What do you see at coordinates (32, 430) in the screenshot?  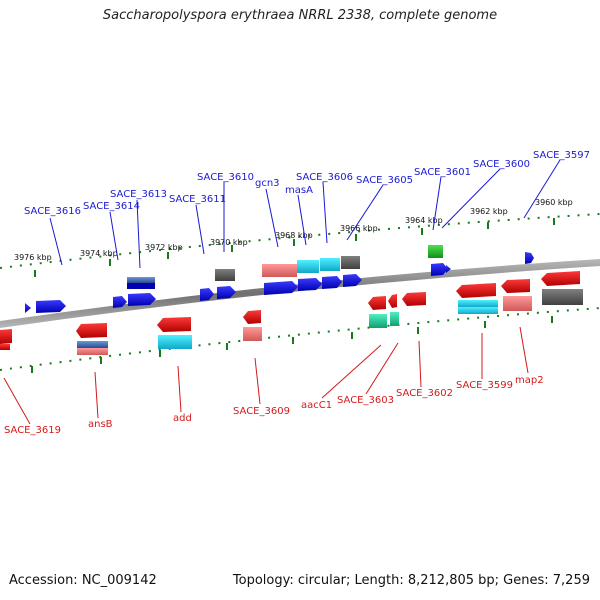 I see `gene-label-reverse: SACE_3619` at bounding box center [32, 430].